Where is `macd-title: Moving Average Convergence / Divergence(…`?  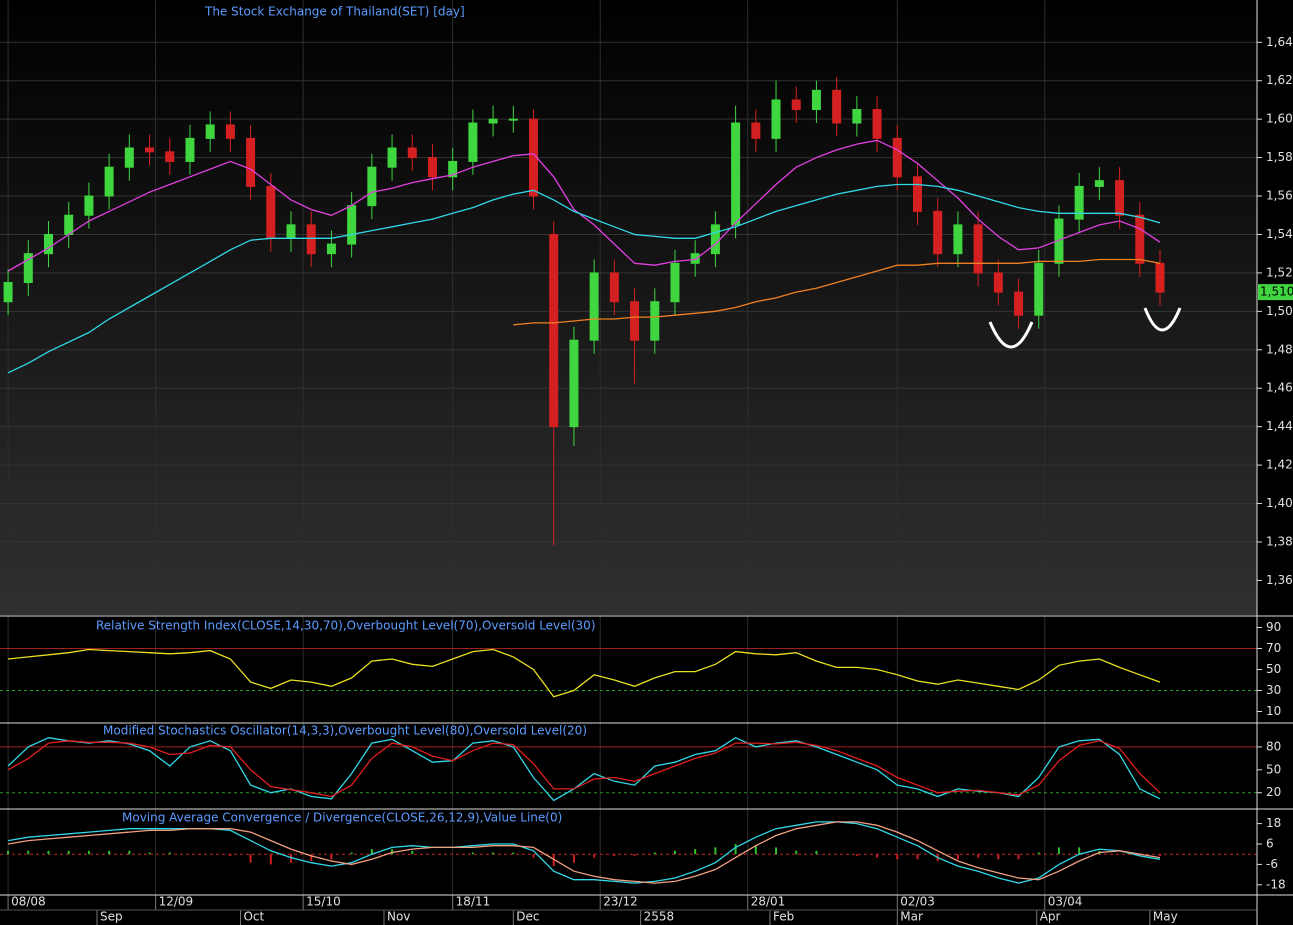
macd-title: Moving Average Convergence / Divergence(… is located at coordinates (342, 818).